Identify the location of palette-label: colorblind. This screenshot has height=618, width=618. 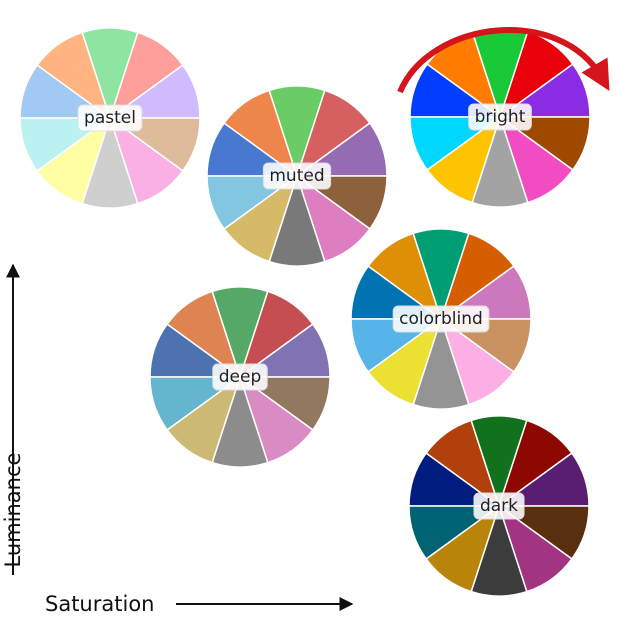
(441, 319).